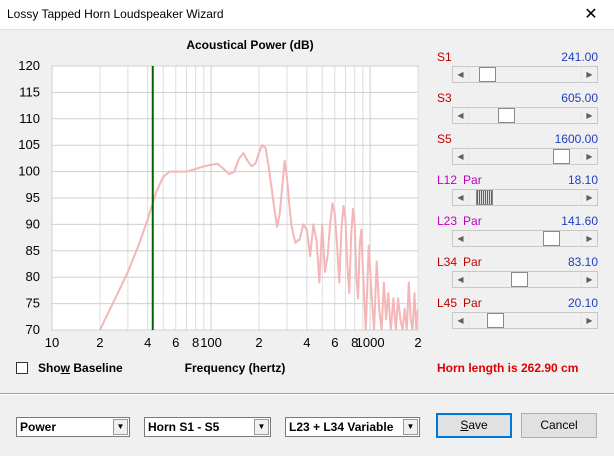 This screenshot has height=456, width=614. Describe the element at coordinates (444, 98) in the screenshot. I see `param-label-s3: S3` at that location.